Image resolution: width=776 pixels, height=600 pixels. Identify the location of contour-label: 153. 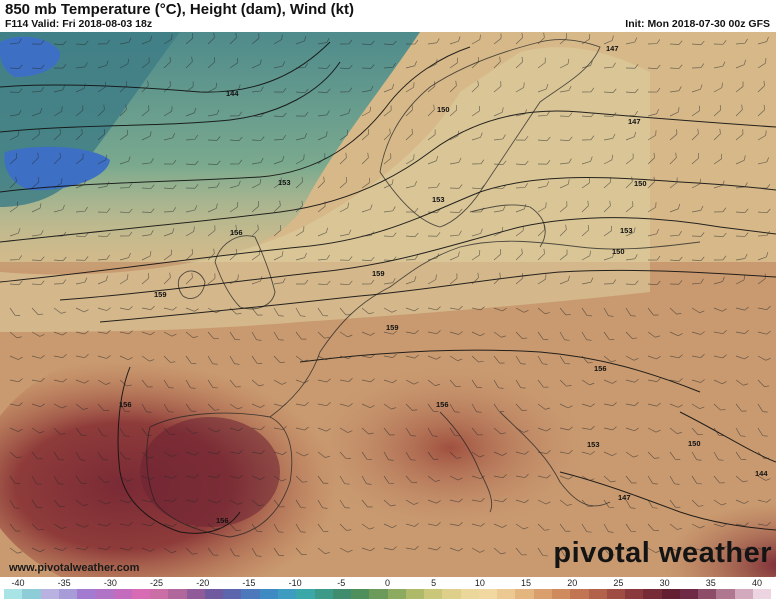
(438, 199).